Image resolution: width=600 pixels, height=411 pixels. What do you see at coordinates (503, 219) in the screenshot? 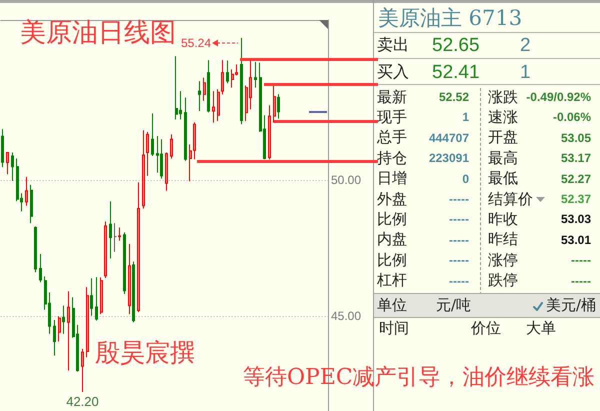
I see `text: 昨收` at bounding box center [503, 219].